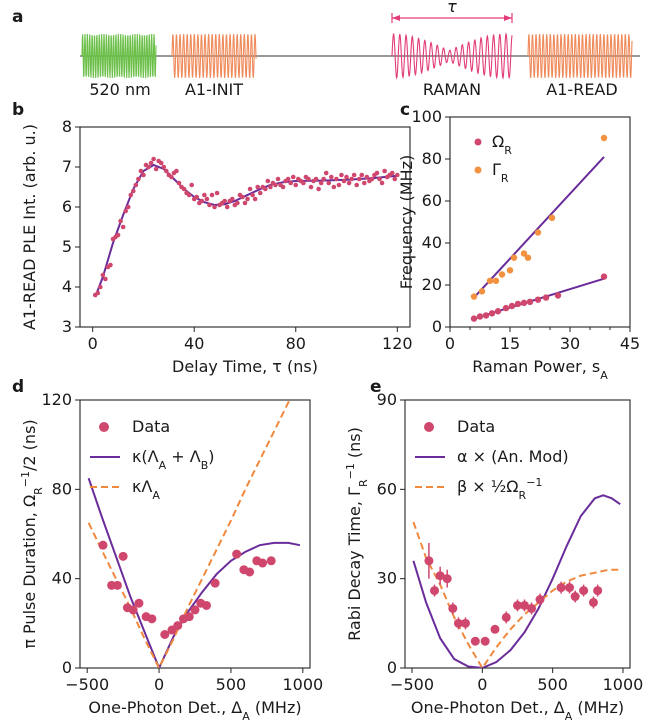 The image size is (667, 728). I want to click on axes-frame-e, so click(517, 534).